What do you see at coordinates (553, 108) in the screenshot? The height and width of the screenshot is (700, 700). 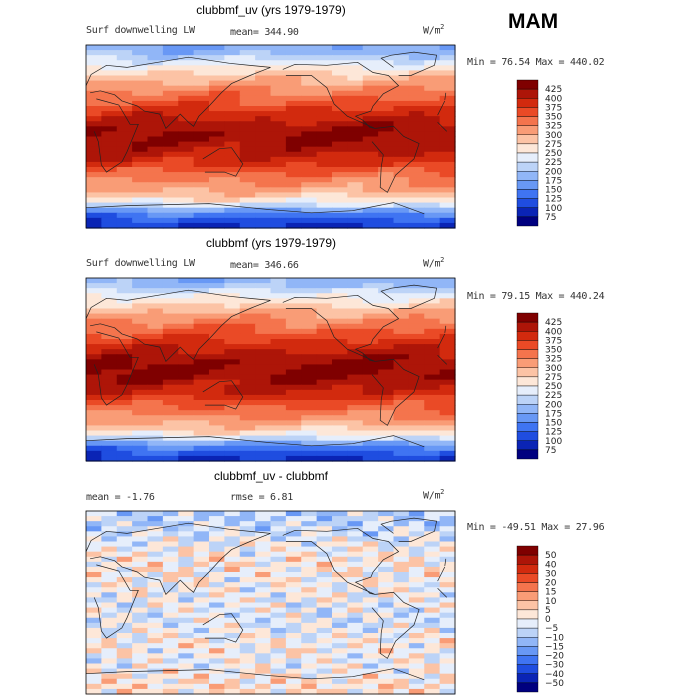 I see `colorbar-tick-label: 375` at bounding box center [553, 108].